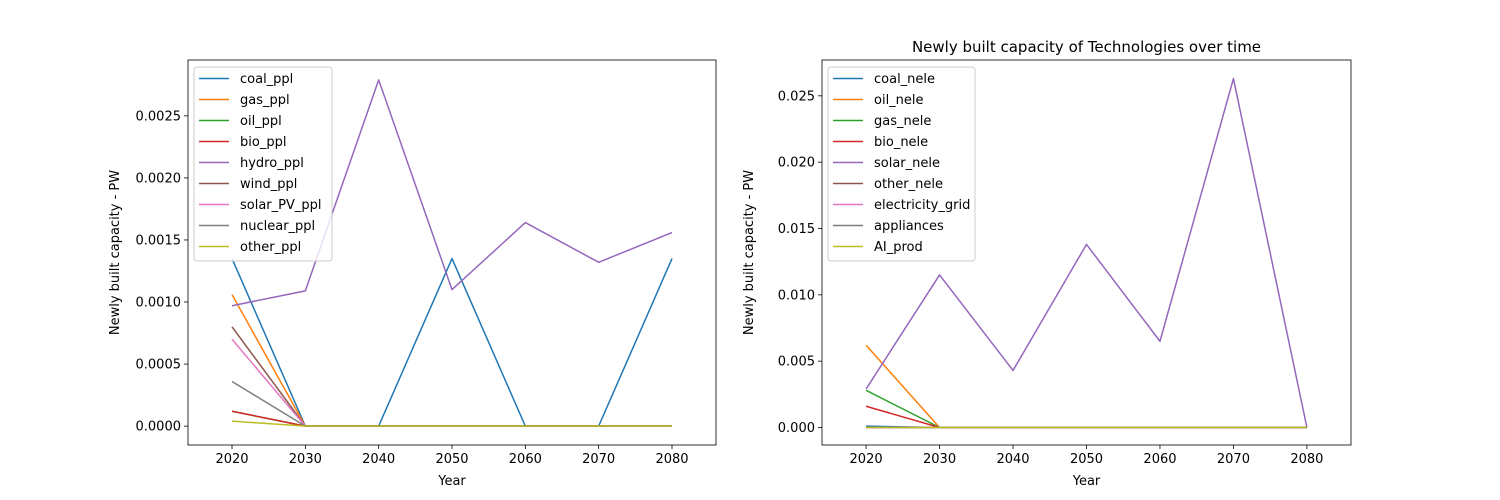  What do you see at coordinates (268, 184) in the screenshot?
I see `legend-label: wind_ppl` at bounding box center [268, 184].